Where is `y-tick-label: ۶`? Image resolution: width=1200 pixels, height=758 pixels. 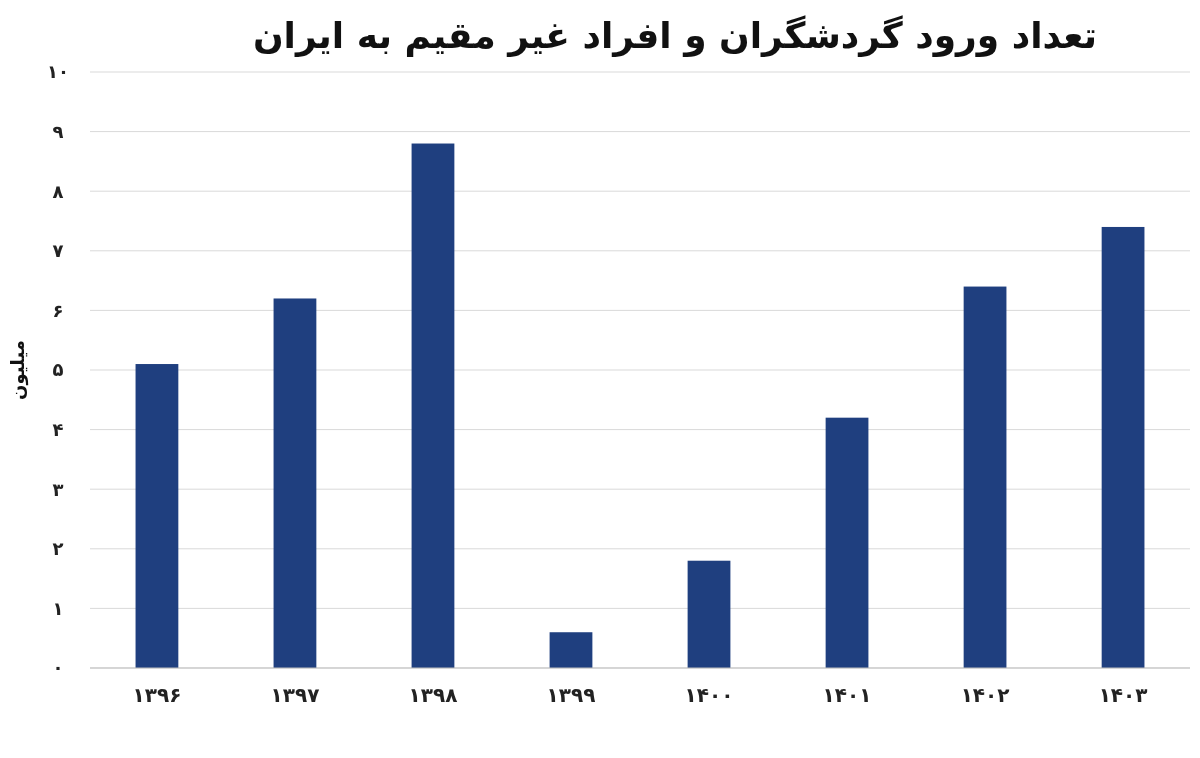 y-tick-label: ۶ is located at coordinates (58, 310).